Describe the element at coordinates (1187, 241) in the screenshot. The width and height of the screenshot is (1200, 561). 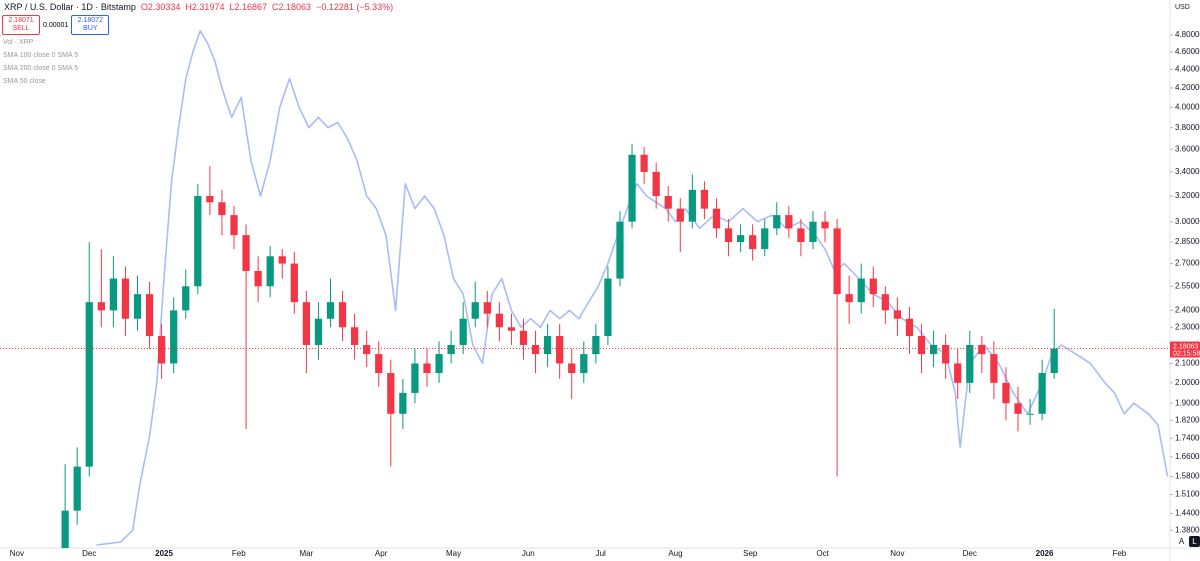
I see `y-tick-label: 2.85000` at that location.